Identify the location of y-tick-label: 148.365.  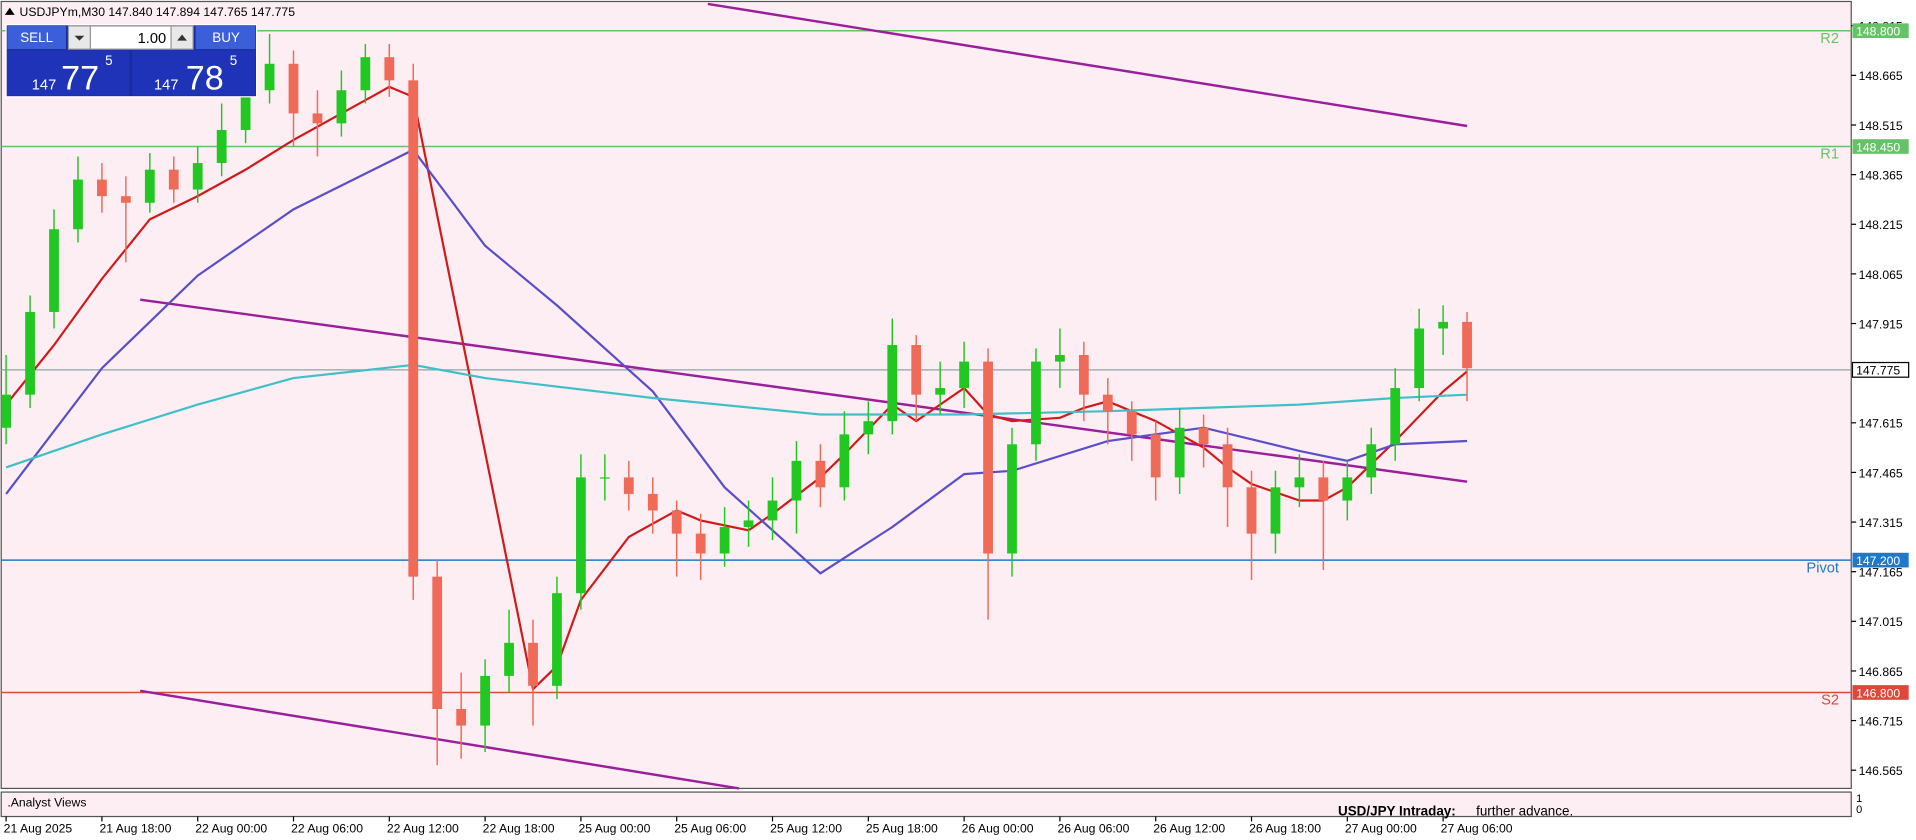
(1881, 176).